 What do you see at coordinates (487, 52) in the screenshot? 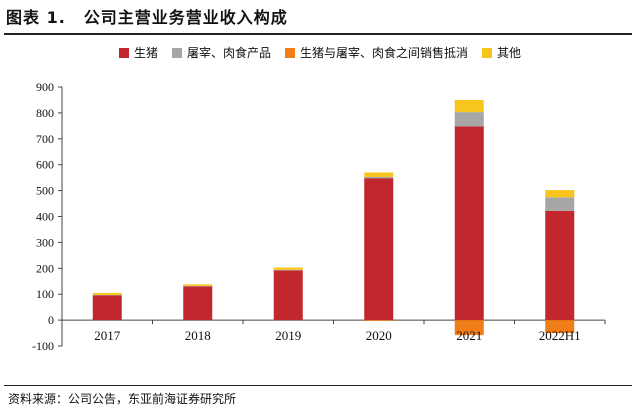
I see `legend-swatch-other` at bounding box center [487, 52].